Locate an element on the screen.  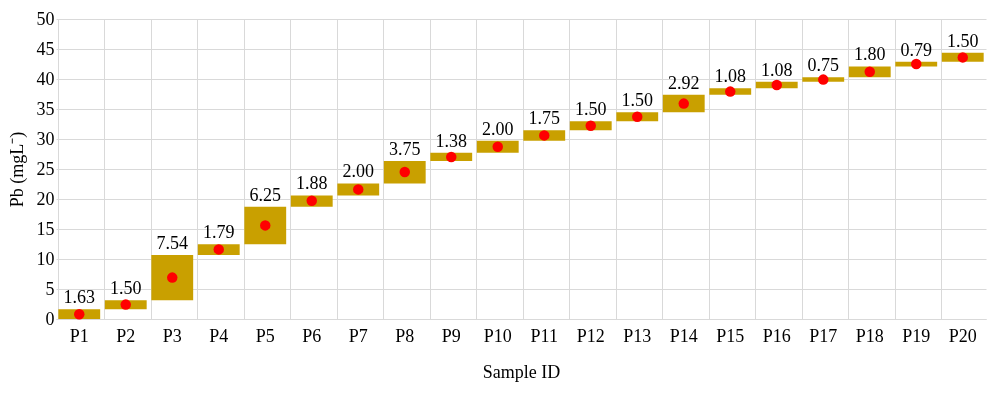
y-tick-label: 25 is located at coordinates (45, 168).